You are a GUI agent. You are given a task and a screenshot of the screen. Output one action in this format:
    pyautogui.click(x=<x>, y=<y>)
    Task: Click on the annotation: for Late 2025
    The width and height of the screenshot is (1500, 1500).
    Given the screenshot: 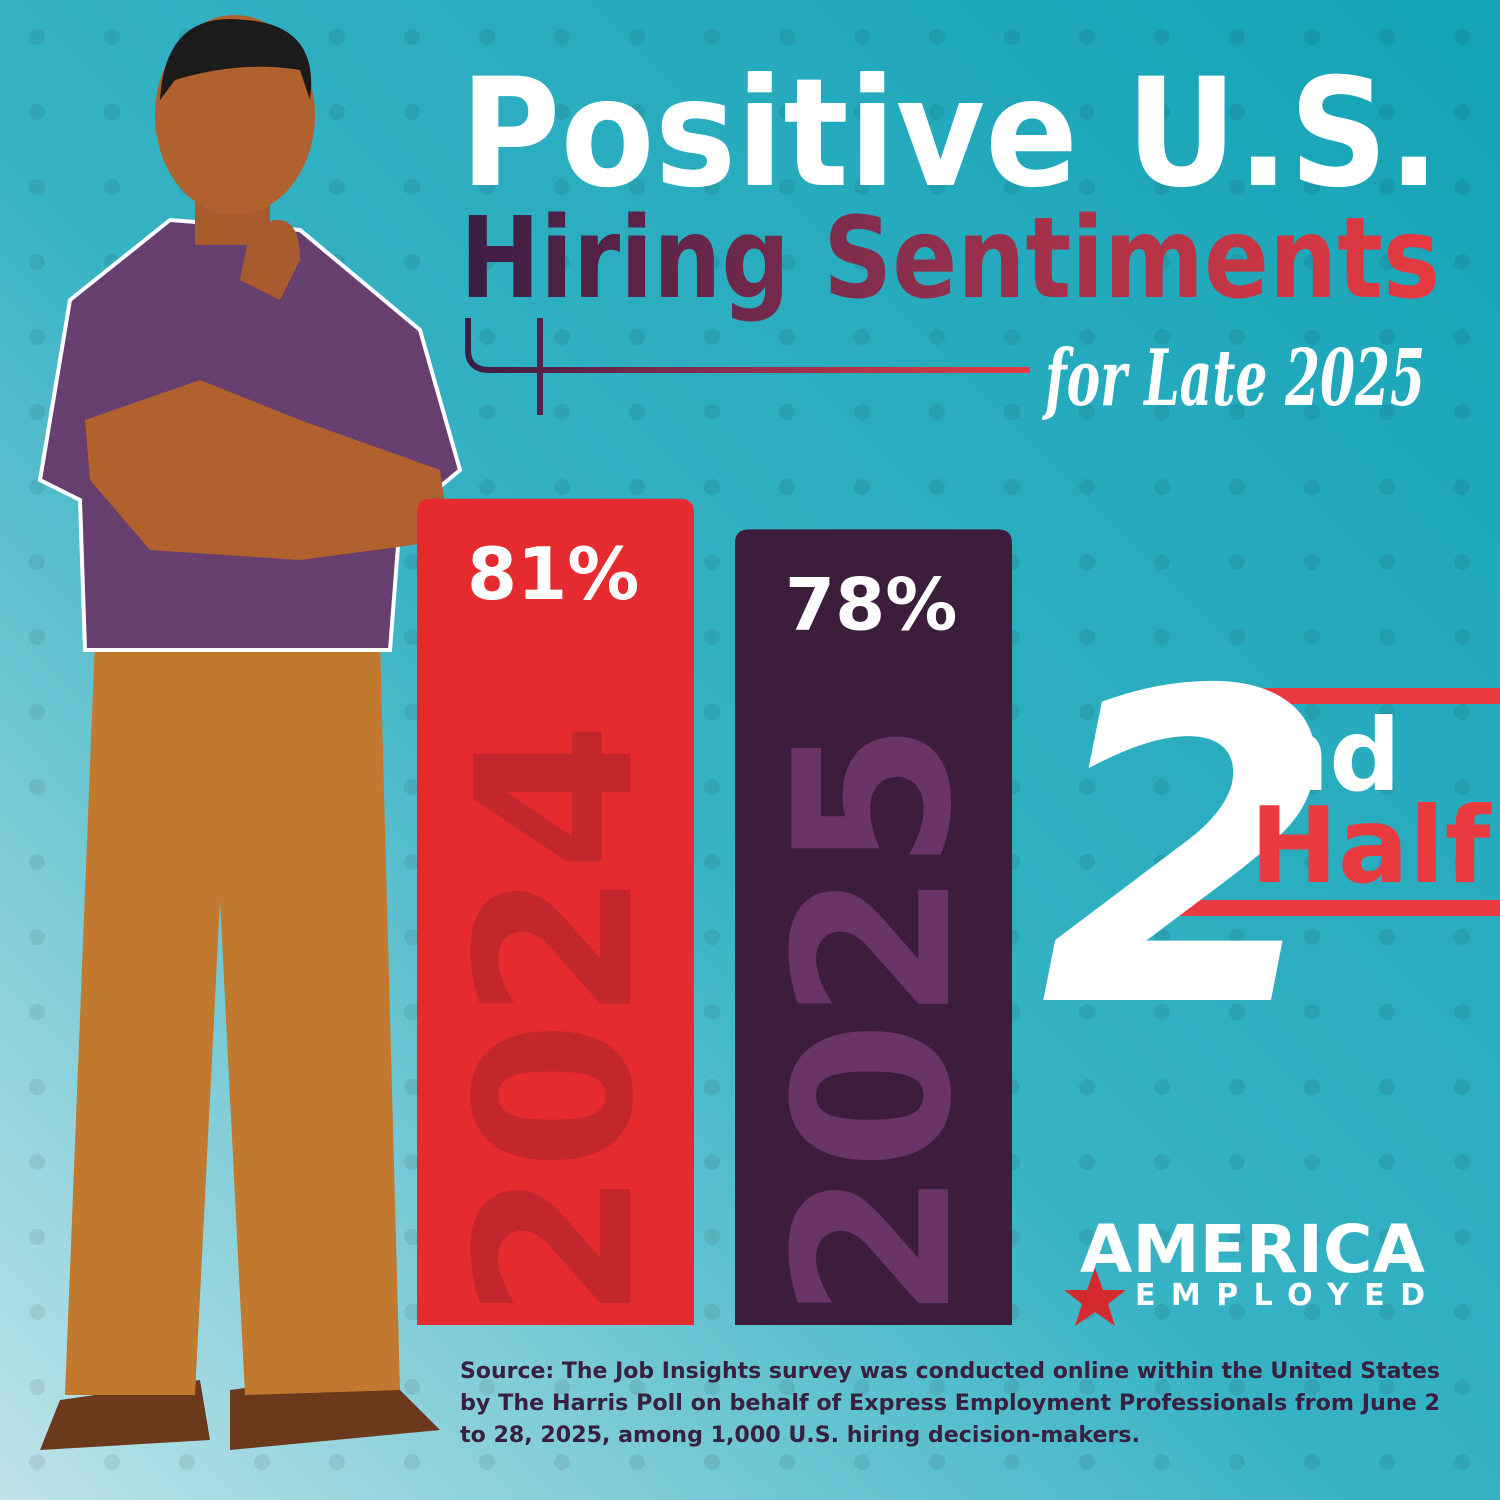 What is the action you would take?
    pyautogui.click(x=1233, y=378)
    